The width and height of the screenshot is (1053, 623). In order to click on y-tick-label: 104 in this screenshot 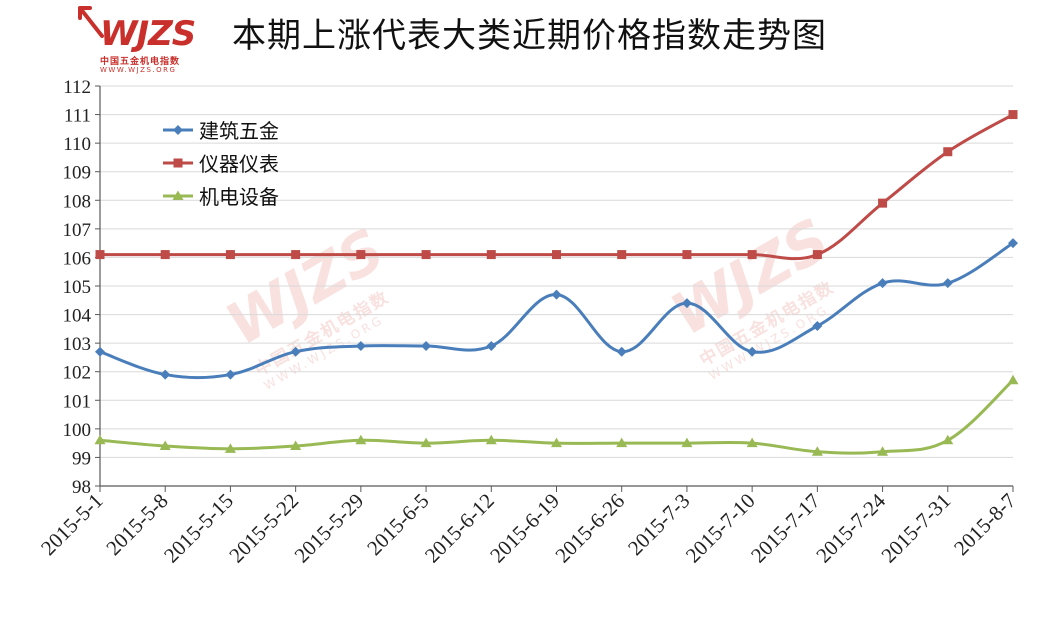, I will do `click(77, 316)`.